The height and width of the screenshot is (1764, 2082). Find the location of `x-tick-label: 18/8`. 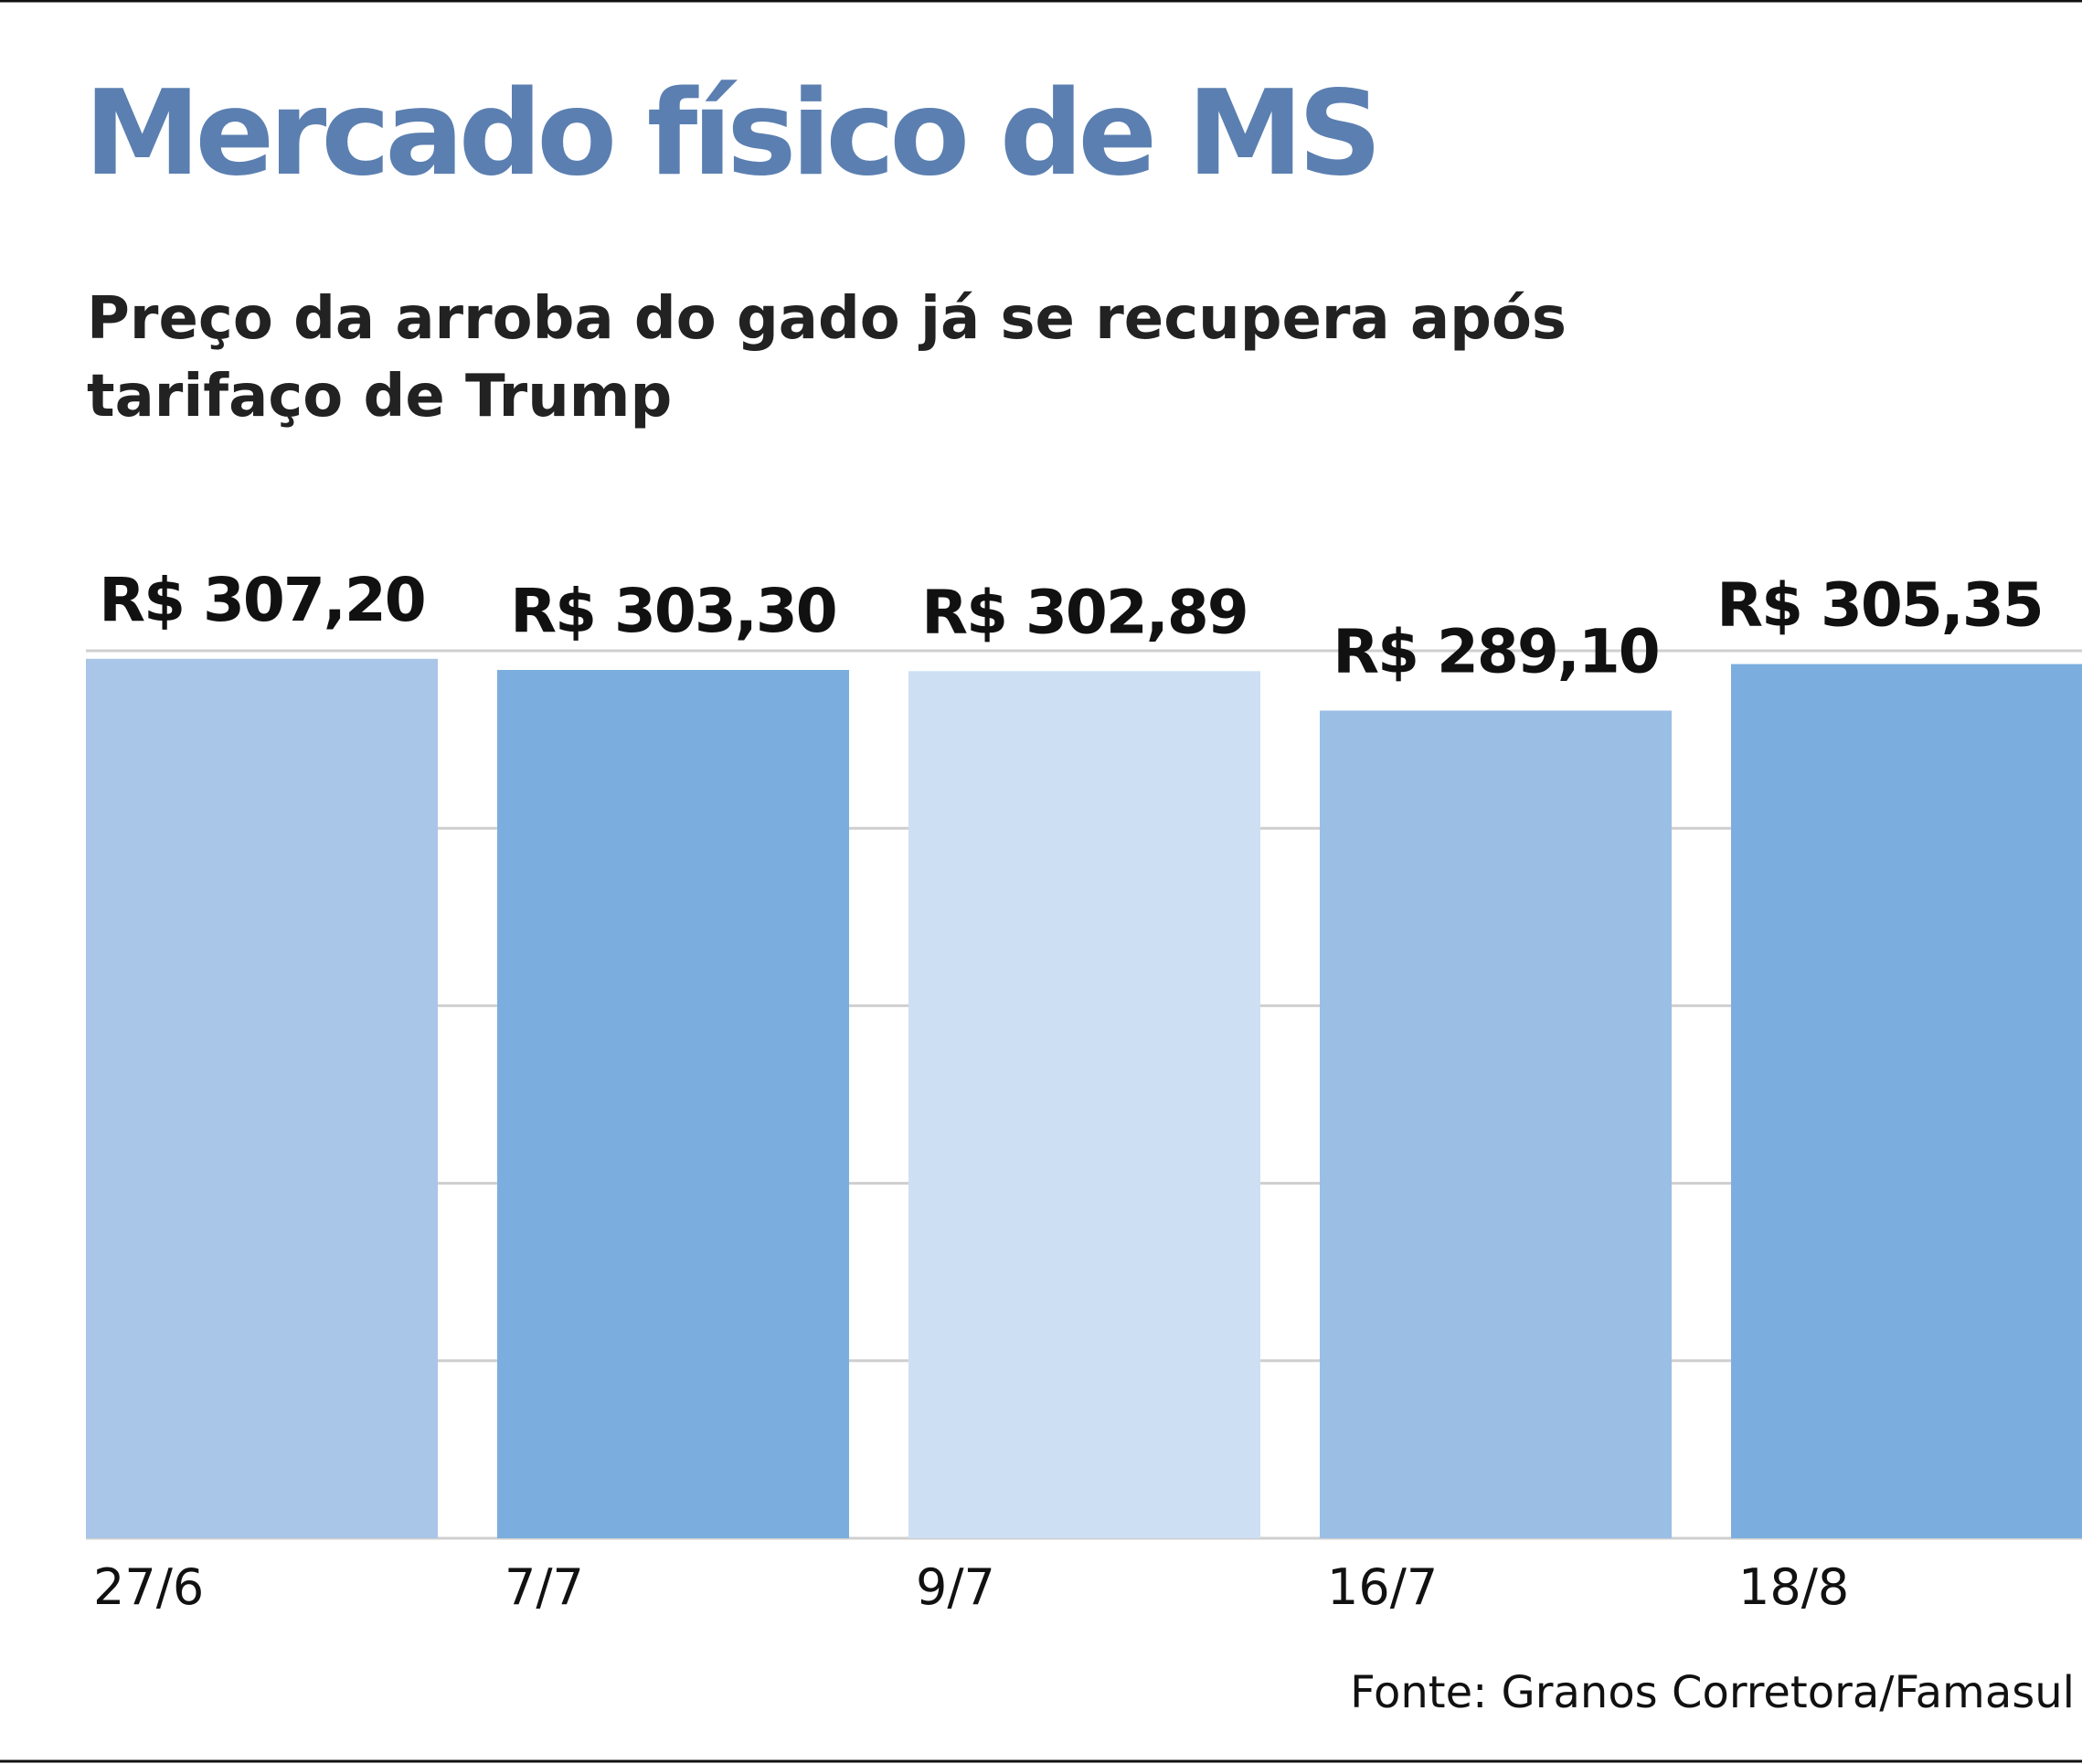

x-tick-label: 18/8 is located at coordinates (1793, 1587).